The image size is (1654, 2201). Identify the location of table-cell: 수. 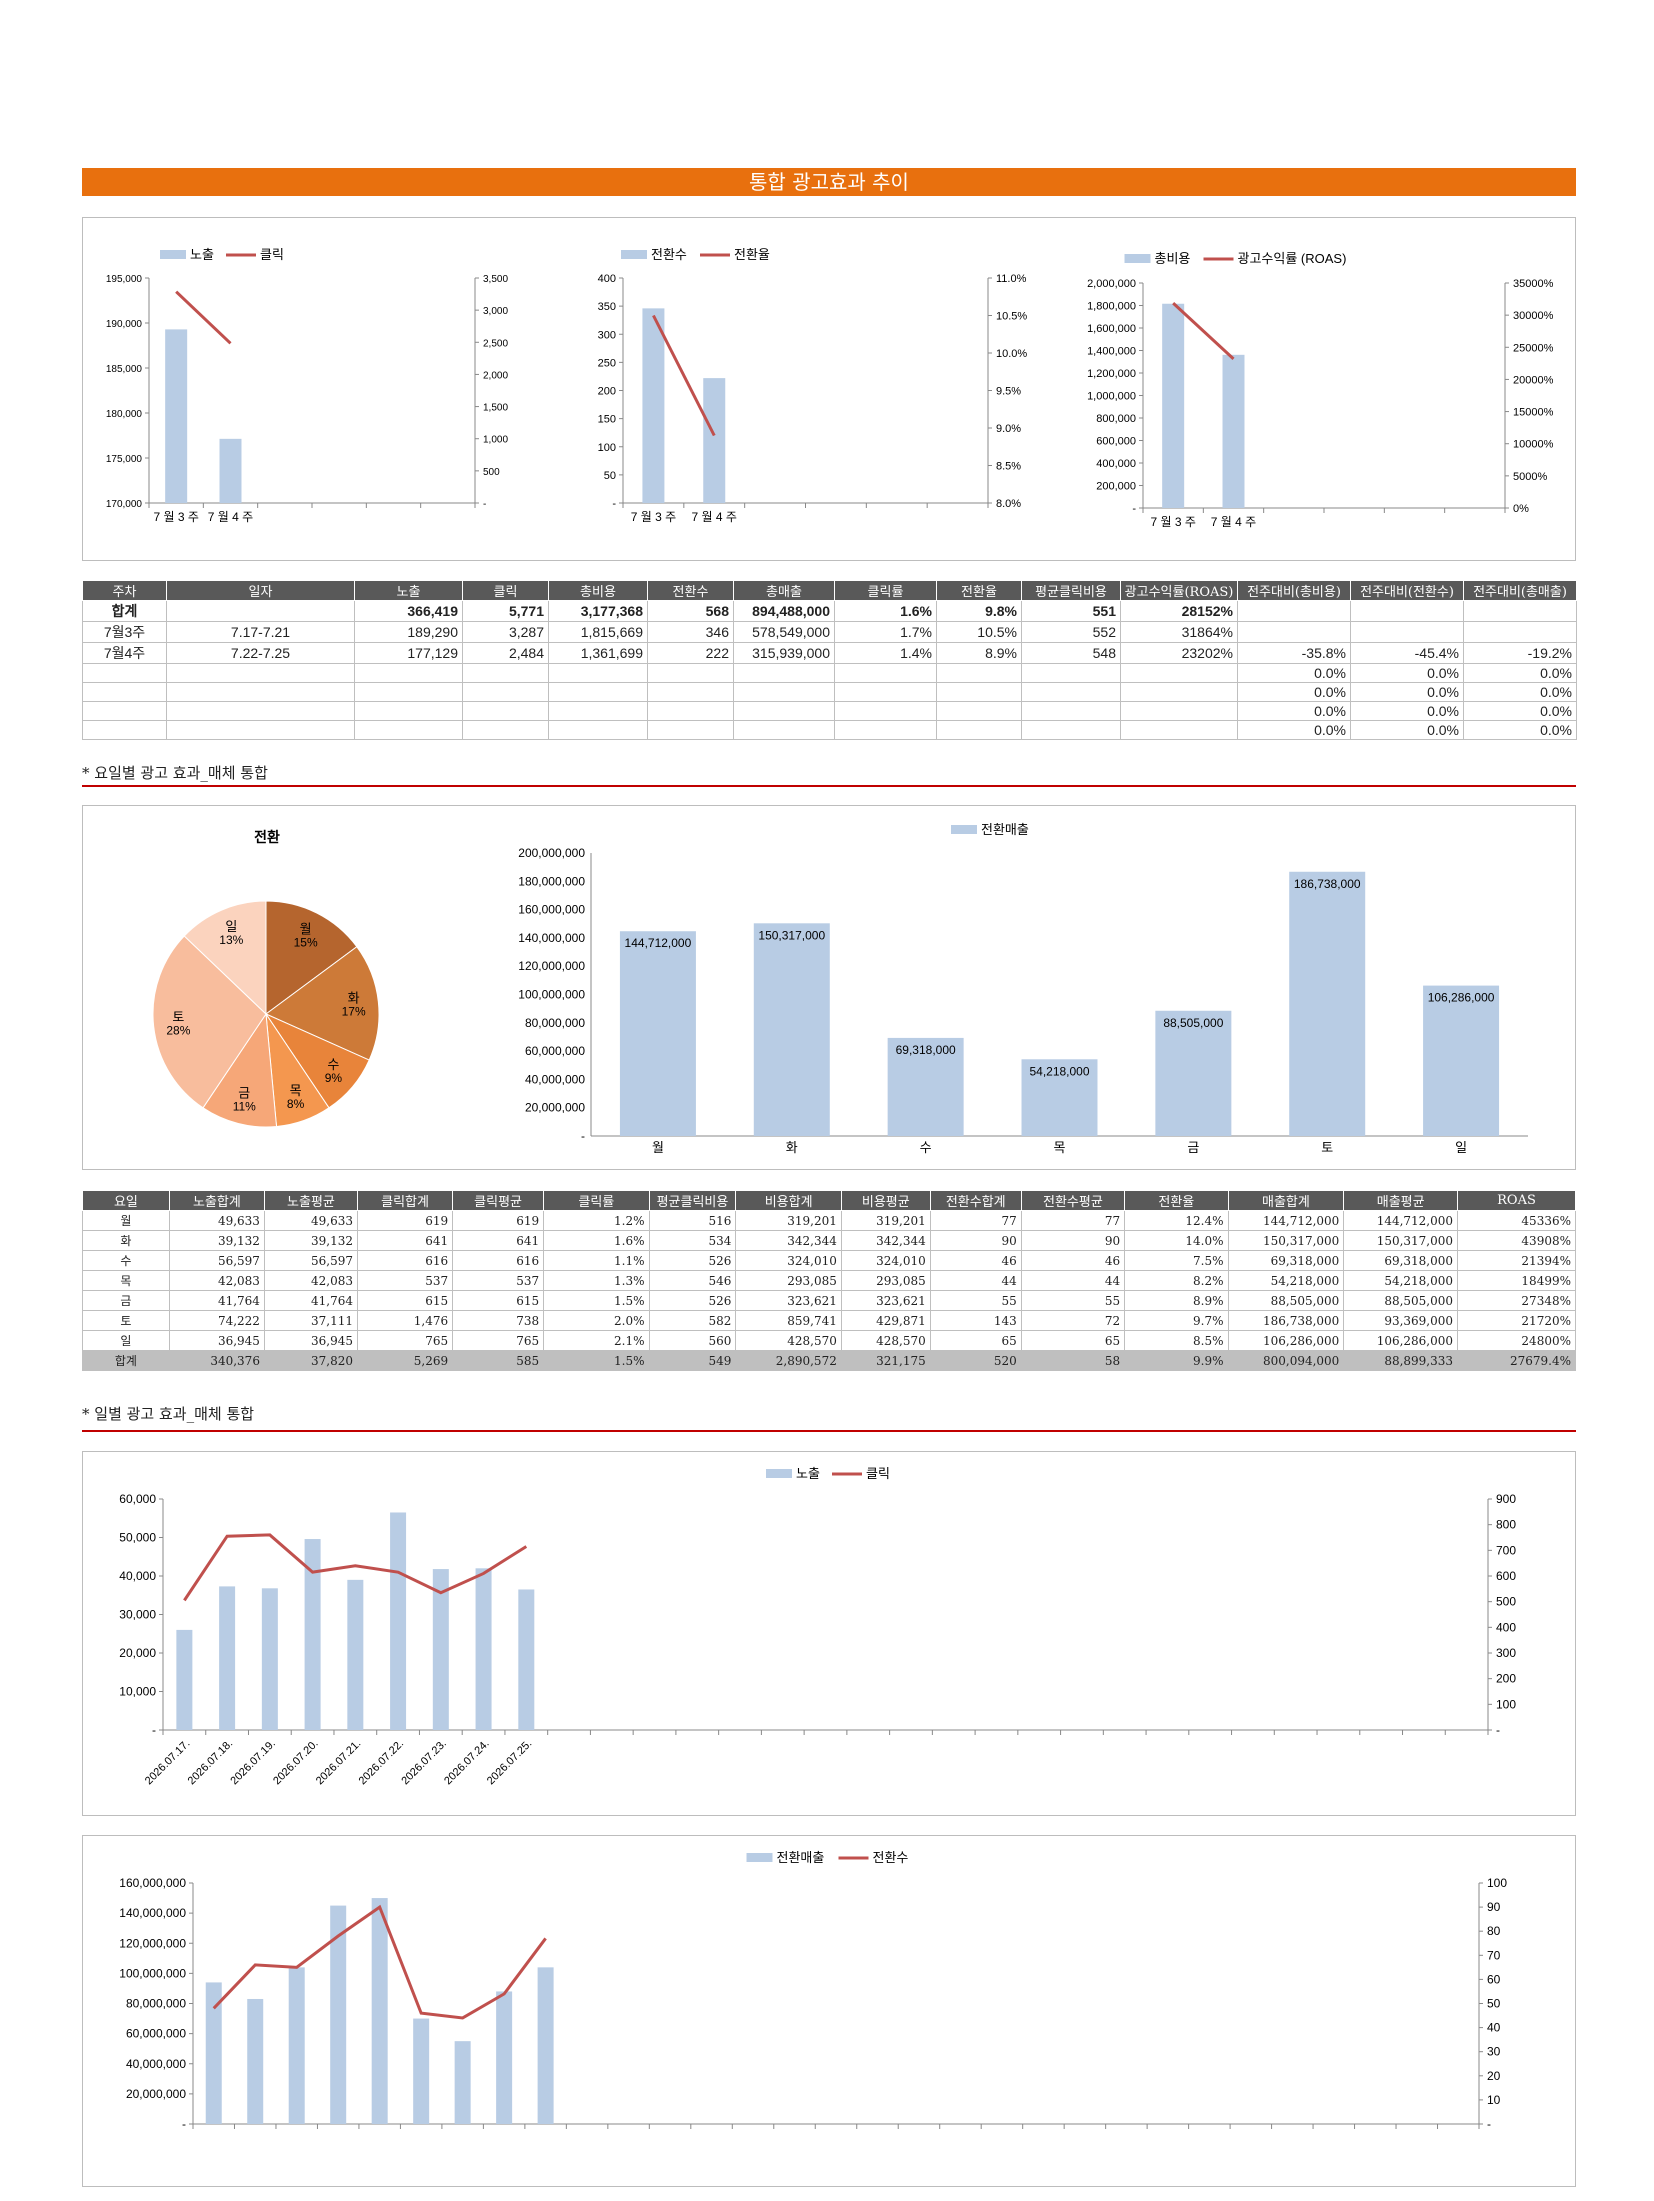
(126, 1260).